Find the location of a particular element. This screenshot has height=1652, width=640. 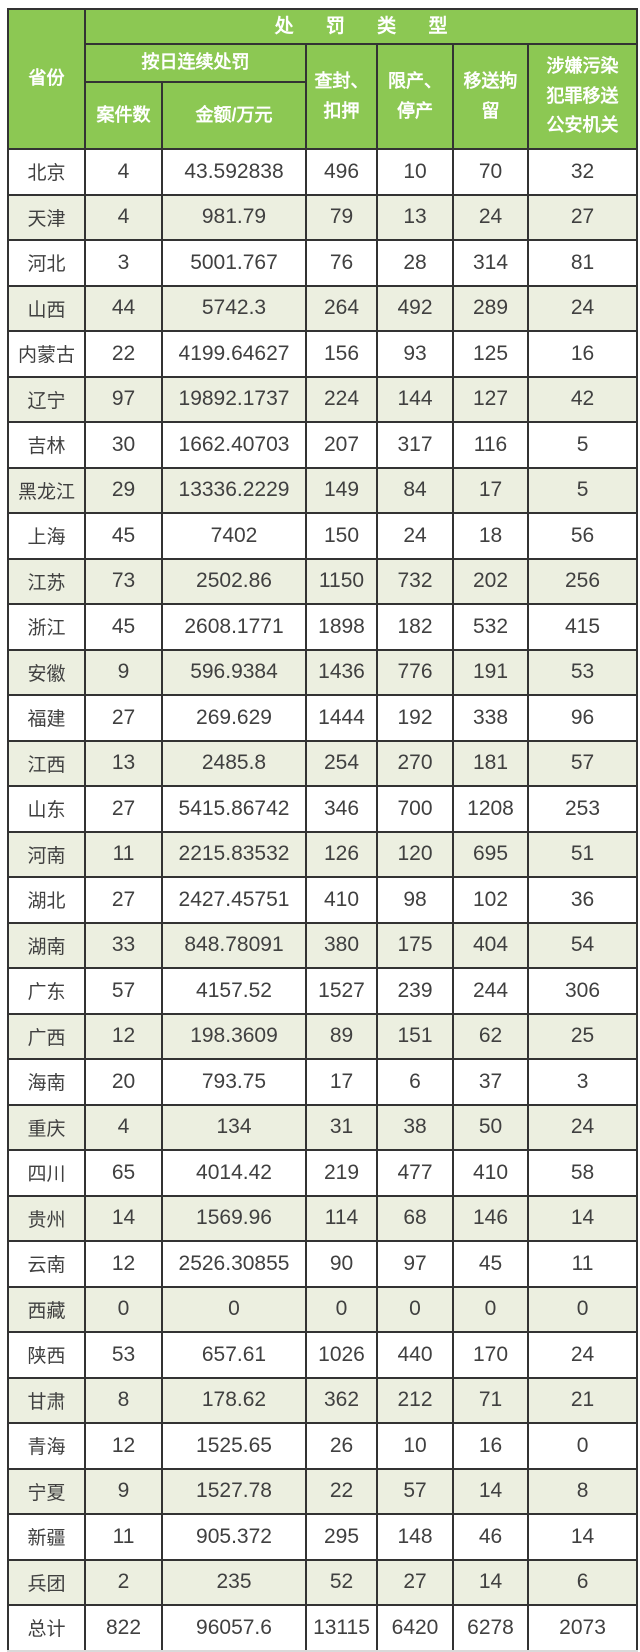

table-row: 湖北 27 2427.45751 410 98 102 36 is located at coordinates (323, 900).